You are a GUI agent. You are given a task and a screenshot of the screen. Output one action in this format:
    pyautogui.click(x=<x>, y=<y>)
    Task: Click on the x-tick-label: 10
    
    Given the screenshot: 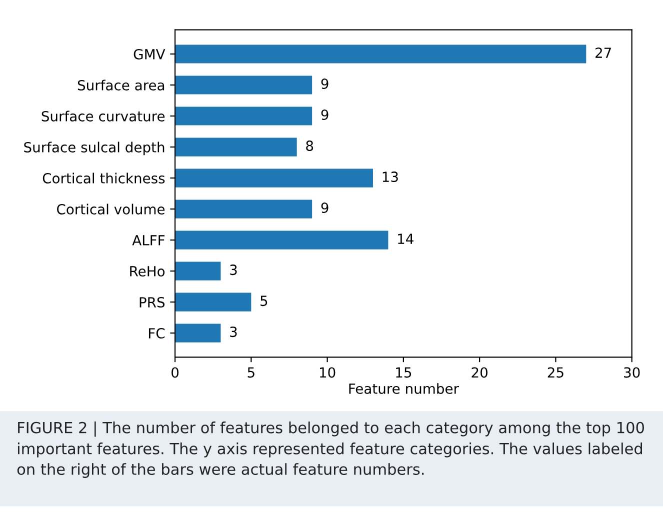 What is the action you would take?
    pyautogui.click(x=328, y=372)
    